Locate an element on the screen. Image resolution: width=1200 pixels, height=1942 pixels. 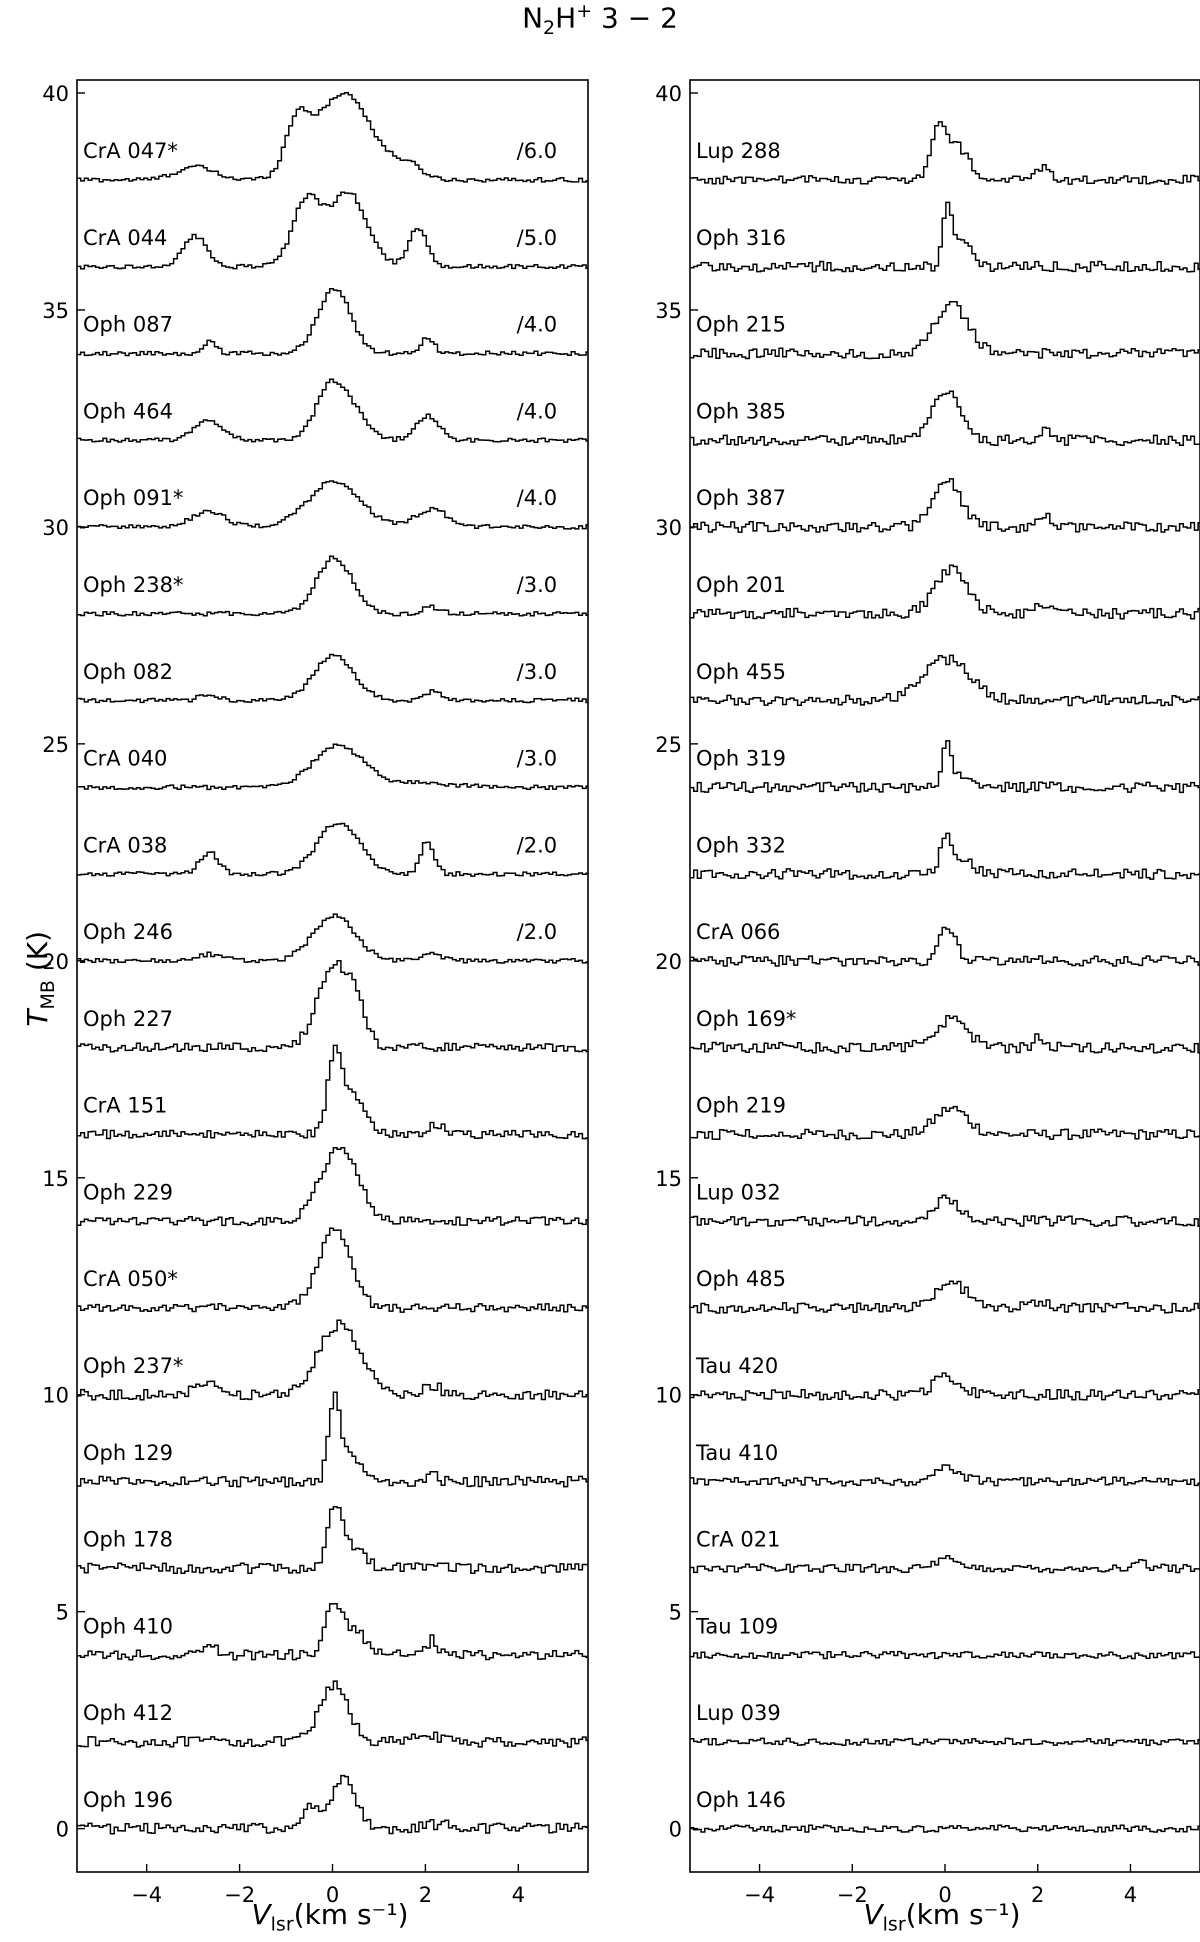
series-label: Oph 412 is located at coordinates (128, 1713).